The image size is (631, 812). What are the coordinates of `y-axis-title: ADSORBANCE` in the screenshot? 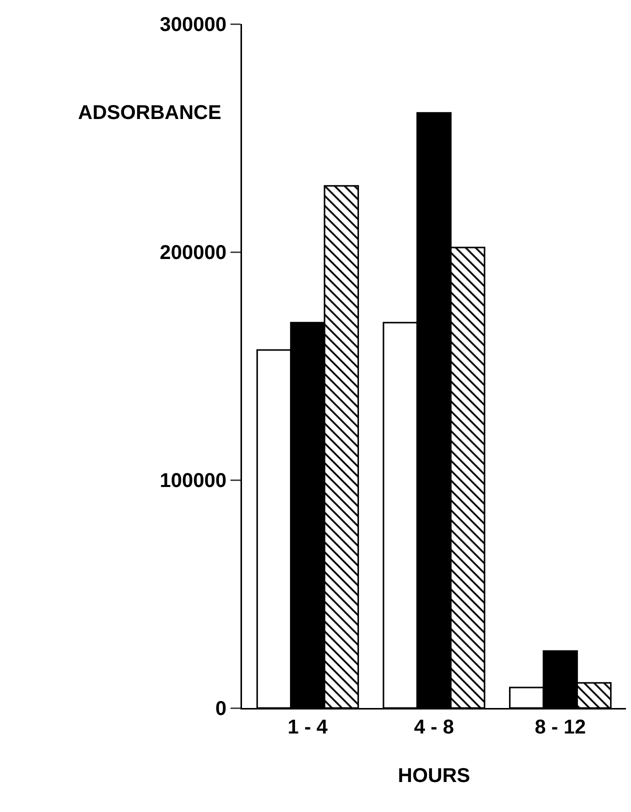 It's located at (150, 113).